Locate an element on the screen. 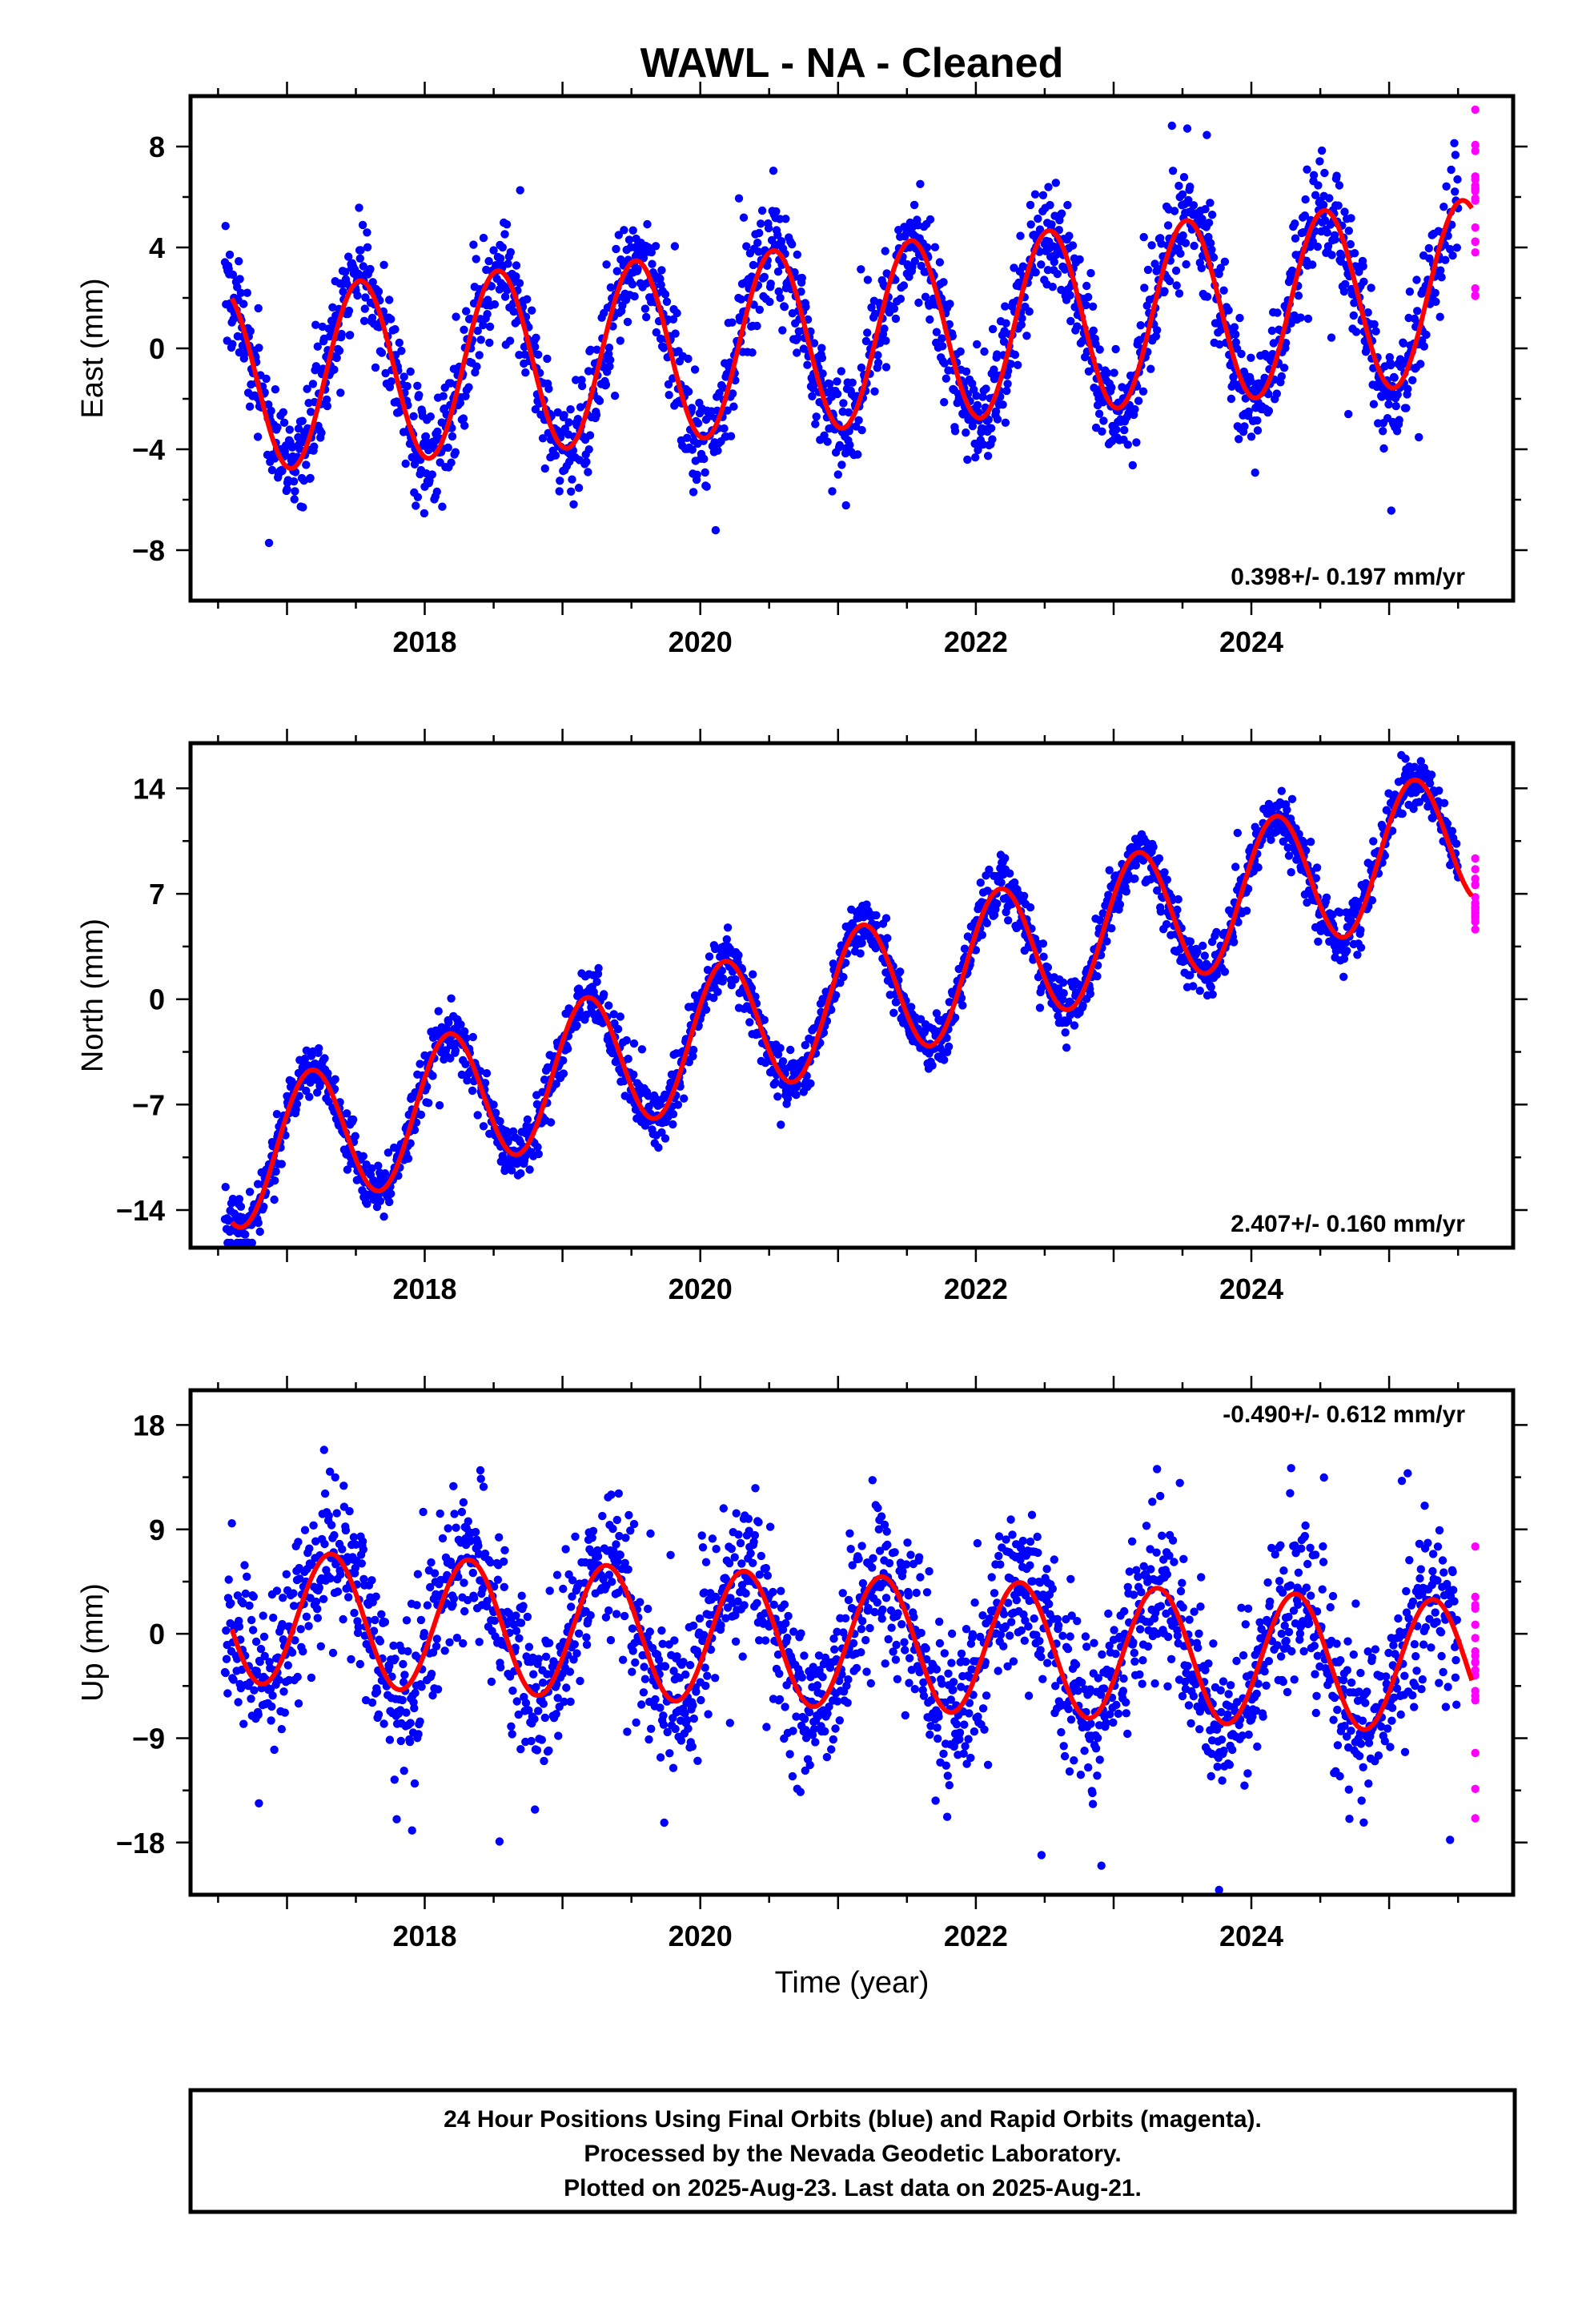 The width and height of the screenshot is (1582, 2324). north-rapid-point is located at coordinates (1475, 858).